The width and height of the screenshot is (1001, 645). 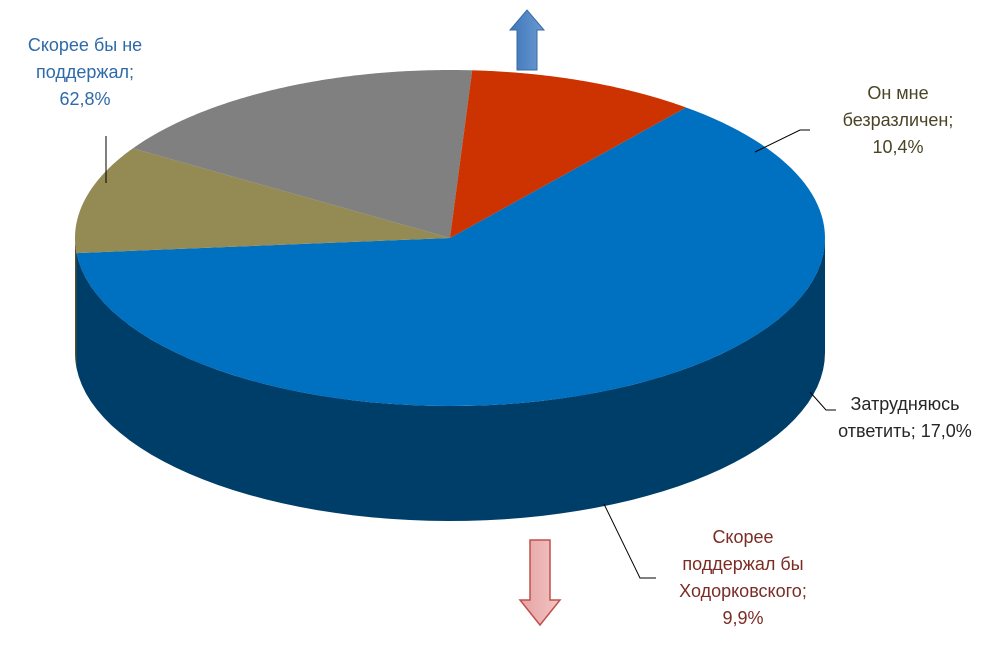 I want to click on label-value: 17,0%, so click(x=946, y=431).